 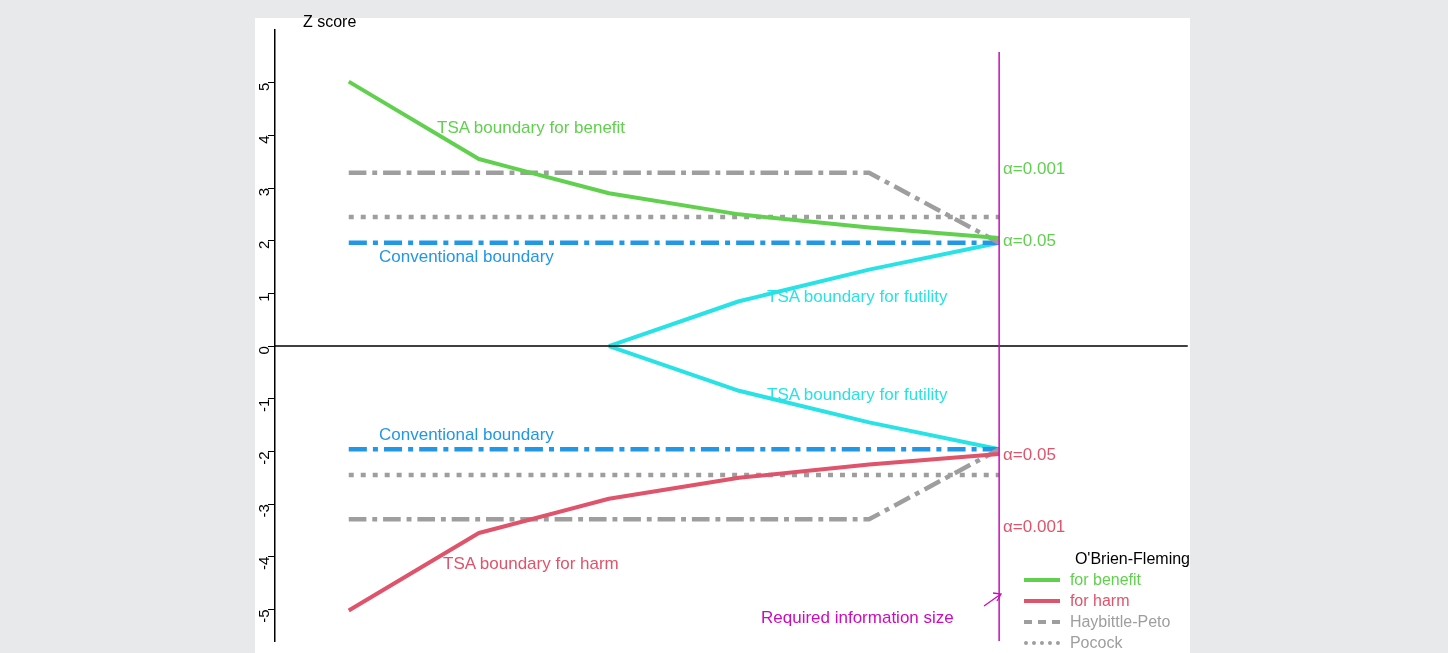 What do you see at coordinates (330, 22) in the screenshot?
I see `y-axis-title: Z score` at bounding box center [330, 22].